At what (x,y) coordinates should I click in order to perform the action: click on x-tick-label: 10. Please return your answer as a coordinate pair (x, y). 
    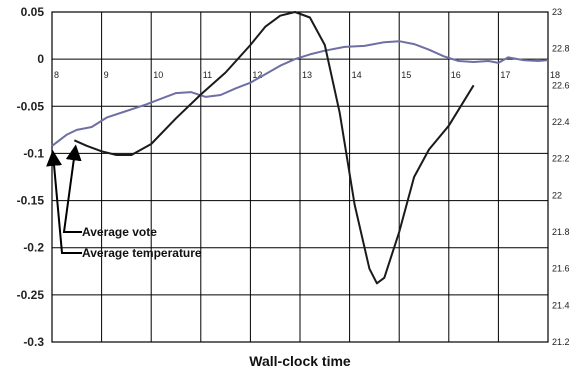
    Looking at the image, I should click on (158, 75).